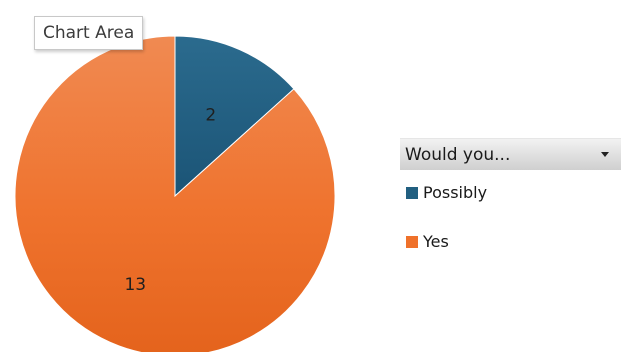 The image size is (621, 352). I want to click on legend-label-possibly: Possibly, so click(455, 192).